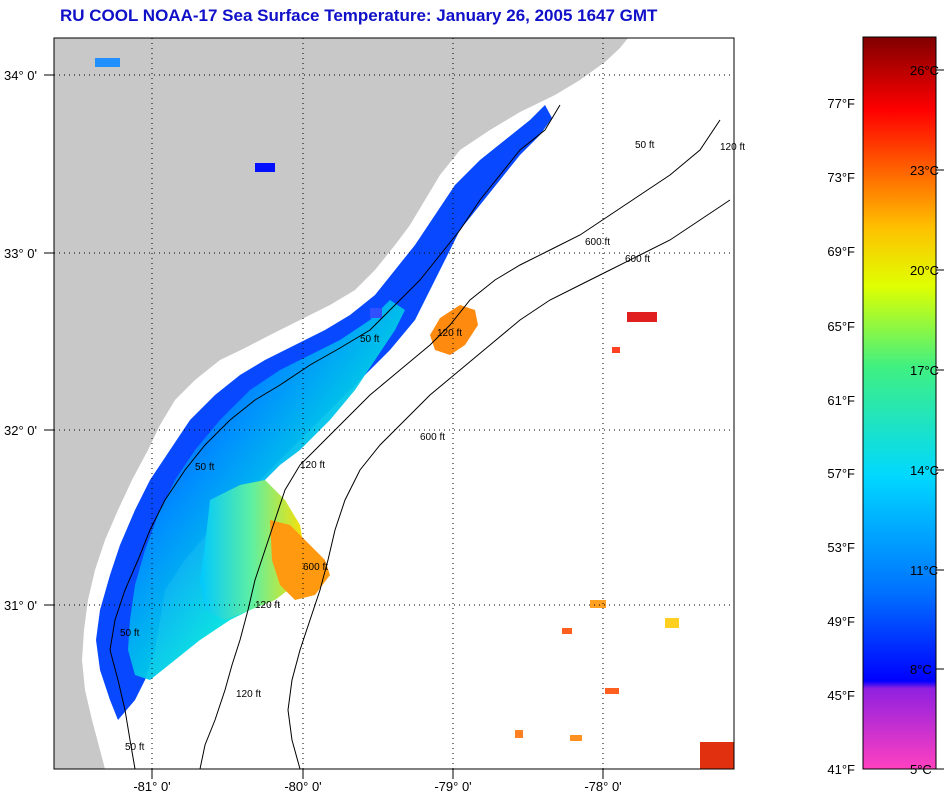  Describe the element at coordinates (841, 177) in the screenshot. I see `colorbar-f-label: 73°F` at that location.